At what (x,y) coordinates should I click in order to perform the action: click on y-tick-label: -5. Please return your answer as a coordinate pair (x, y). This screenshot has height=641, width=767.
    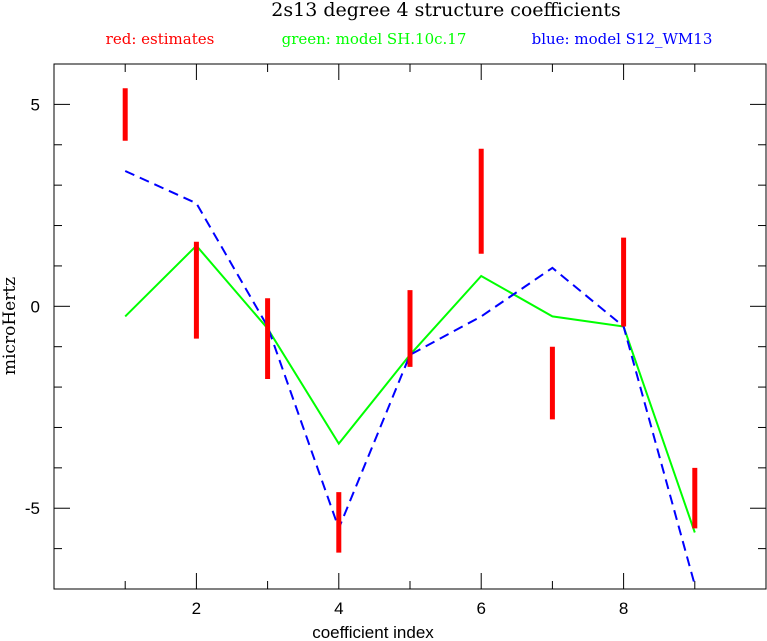
    Looking at the image, I should click on (32, 508).